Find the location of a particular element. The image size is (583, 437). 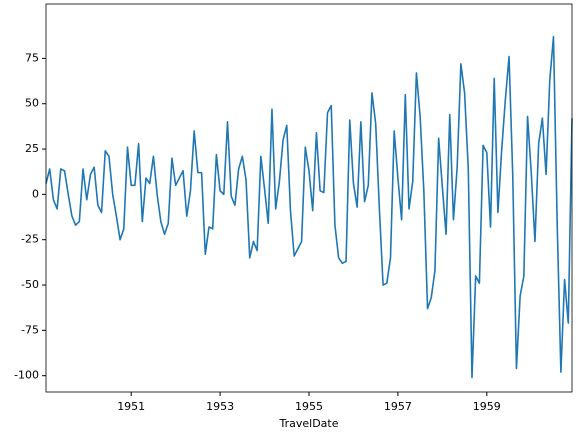

x-tick-label: 1953 is located at coordinates (220, 406).